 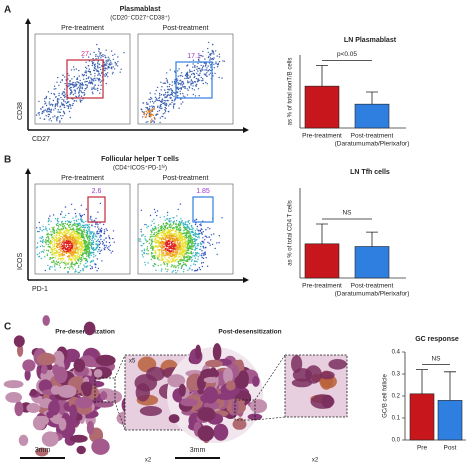 What do you see at coordinates (422, 448) in the screenshot?
I see `x-tick-label: Pre` at bounding box center [422, 448].